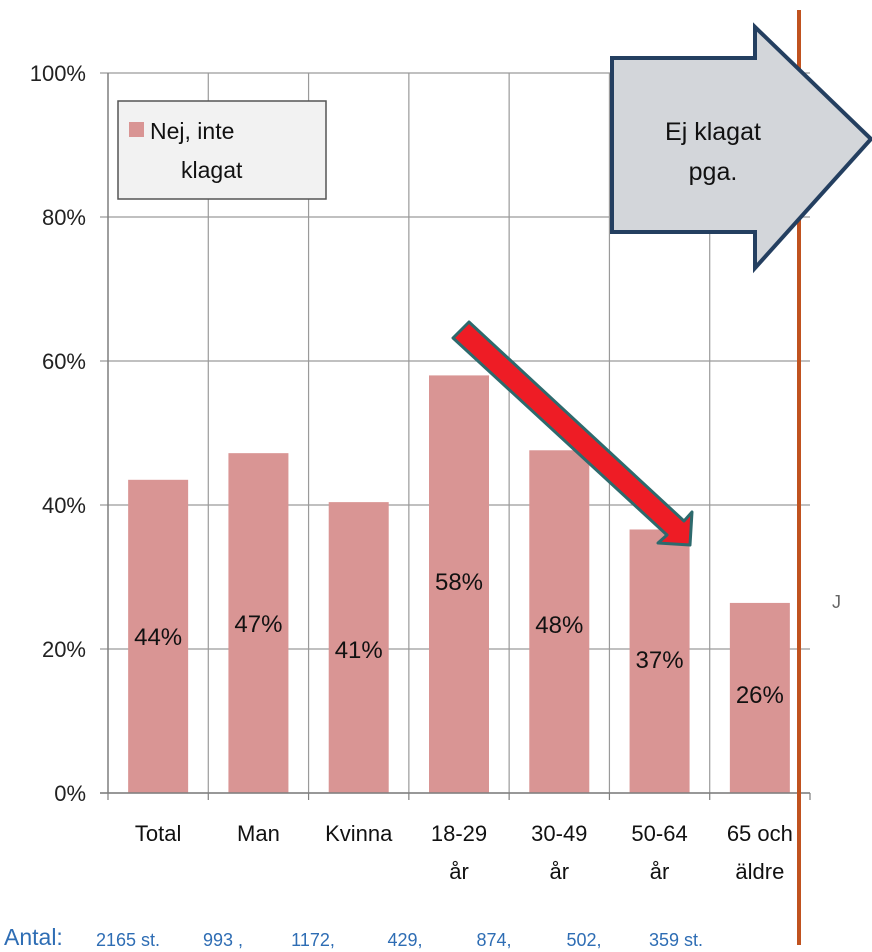 The width and height of the screenshot is (872, 952). I want to click on legend-text-line-1: Nej, inte, so click(192, 131).